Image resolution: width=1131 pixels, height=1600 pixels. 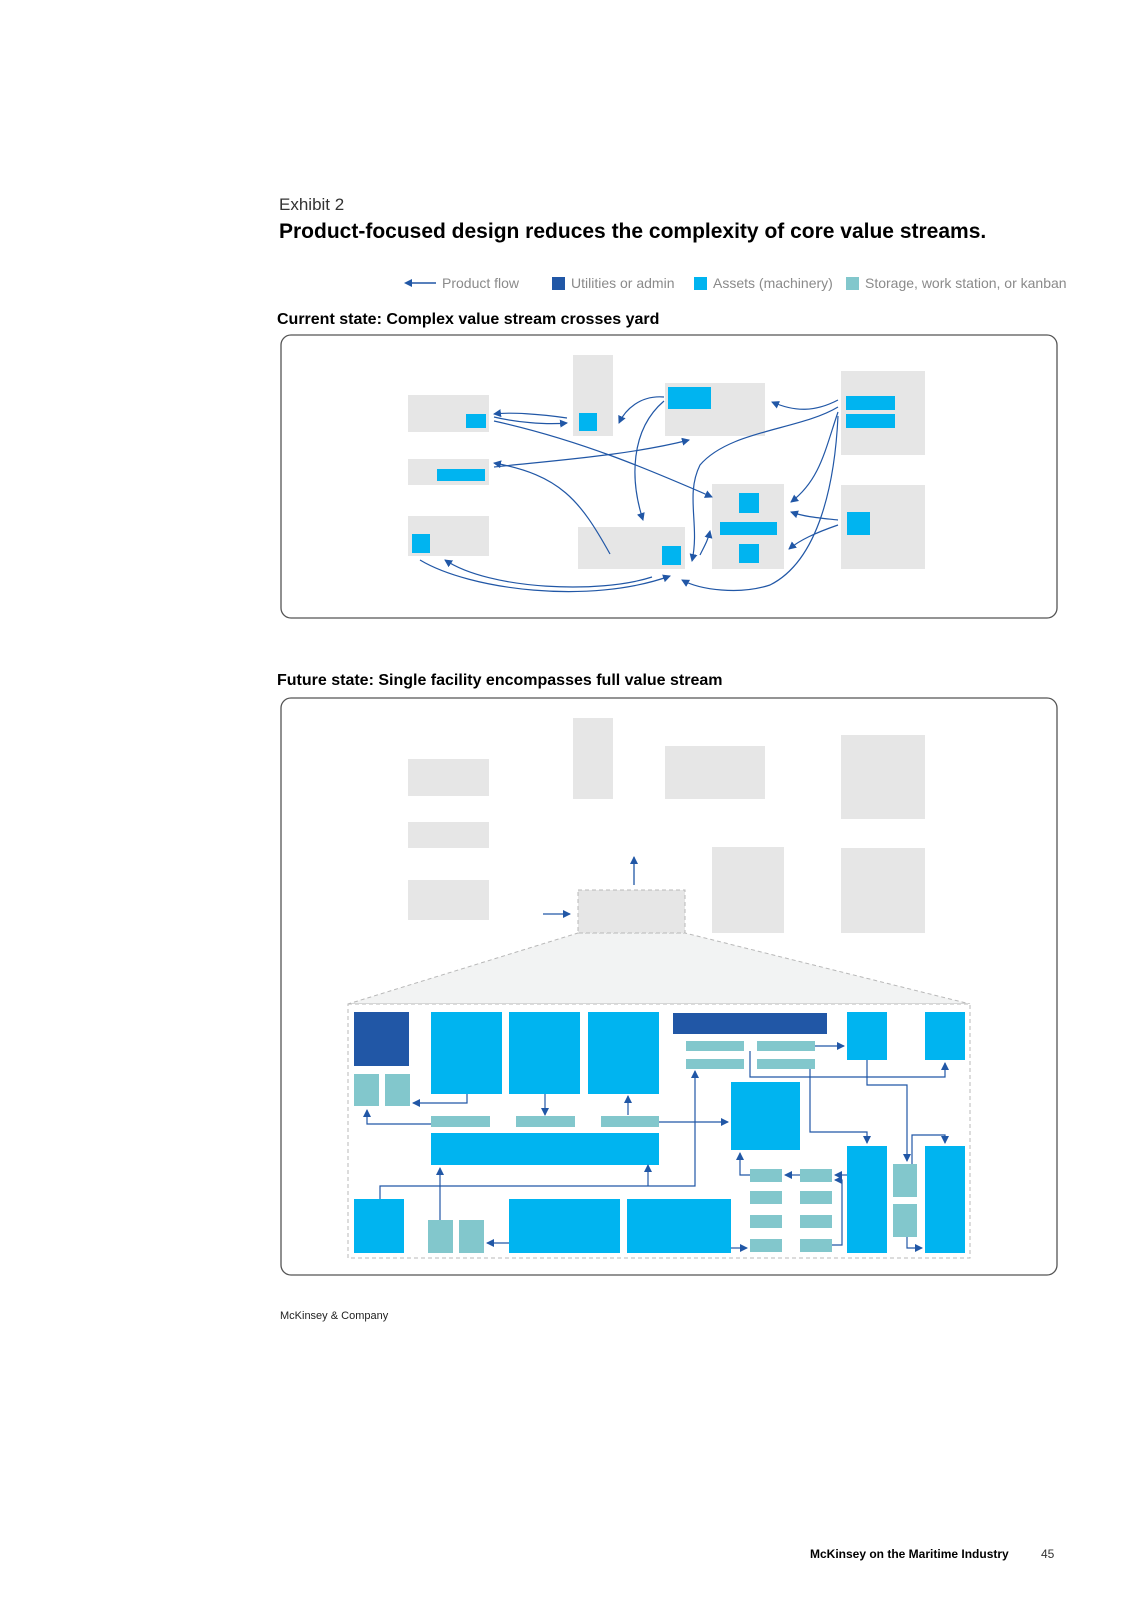 I want to click on detail-utilities, so click(x=590, y=1039).